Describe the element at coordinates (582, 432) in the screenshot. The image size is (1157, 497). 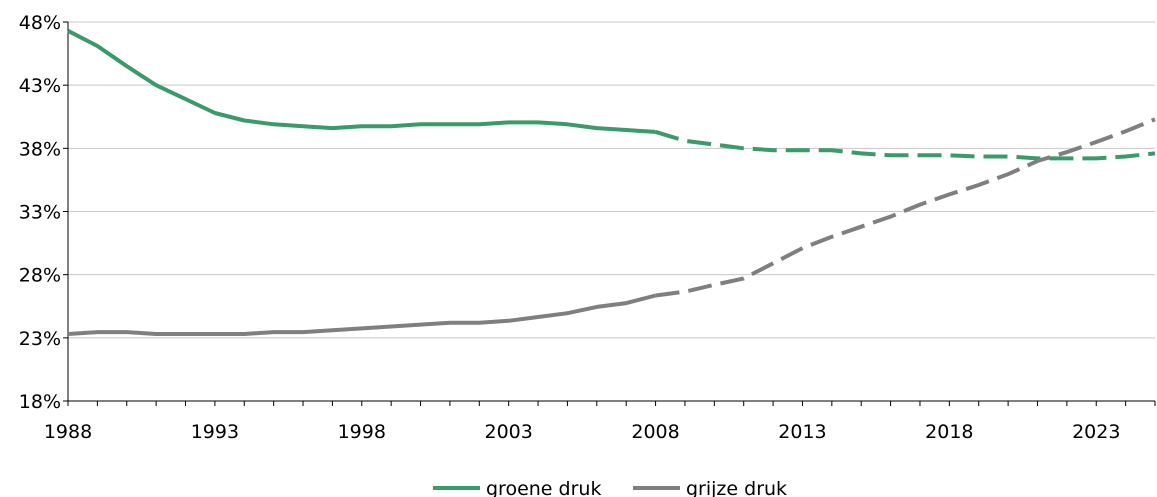
I see `x-axis-tick-labels: 1988 1993 1998 2003 2008 2013 2018 2023` at that location.